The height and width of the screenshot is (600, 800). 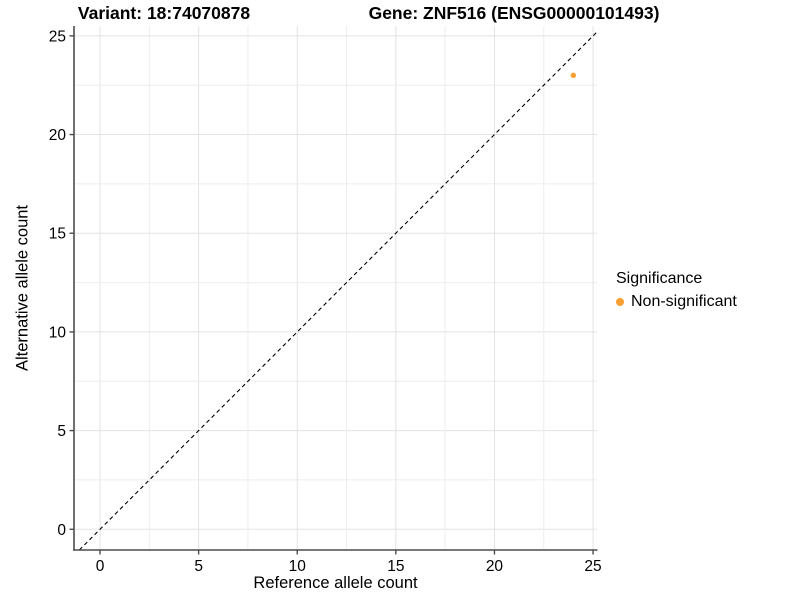 I want to click on x-tick-label: 5, so click(x=198, y=566).